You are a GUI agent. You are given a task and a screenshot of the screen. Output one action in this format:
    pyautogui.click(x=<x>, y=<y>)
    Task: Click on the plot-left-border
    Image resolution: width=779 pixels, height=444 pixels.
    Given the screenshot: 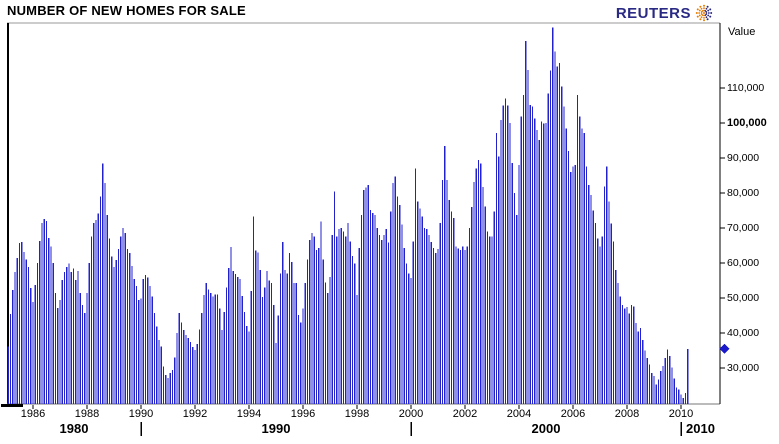 What is the action you would take?
    pyautogui.click(x=8, y=213)
    